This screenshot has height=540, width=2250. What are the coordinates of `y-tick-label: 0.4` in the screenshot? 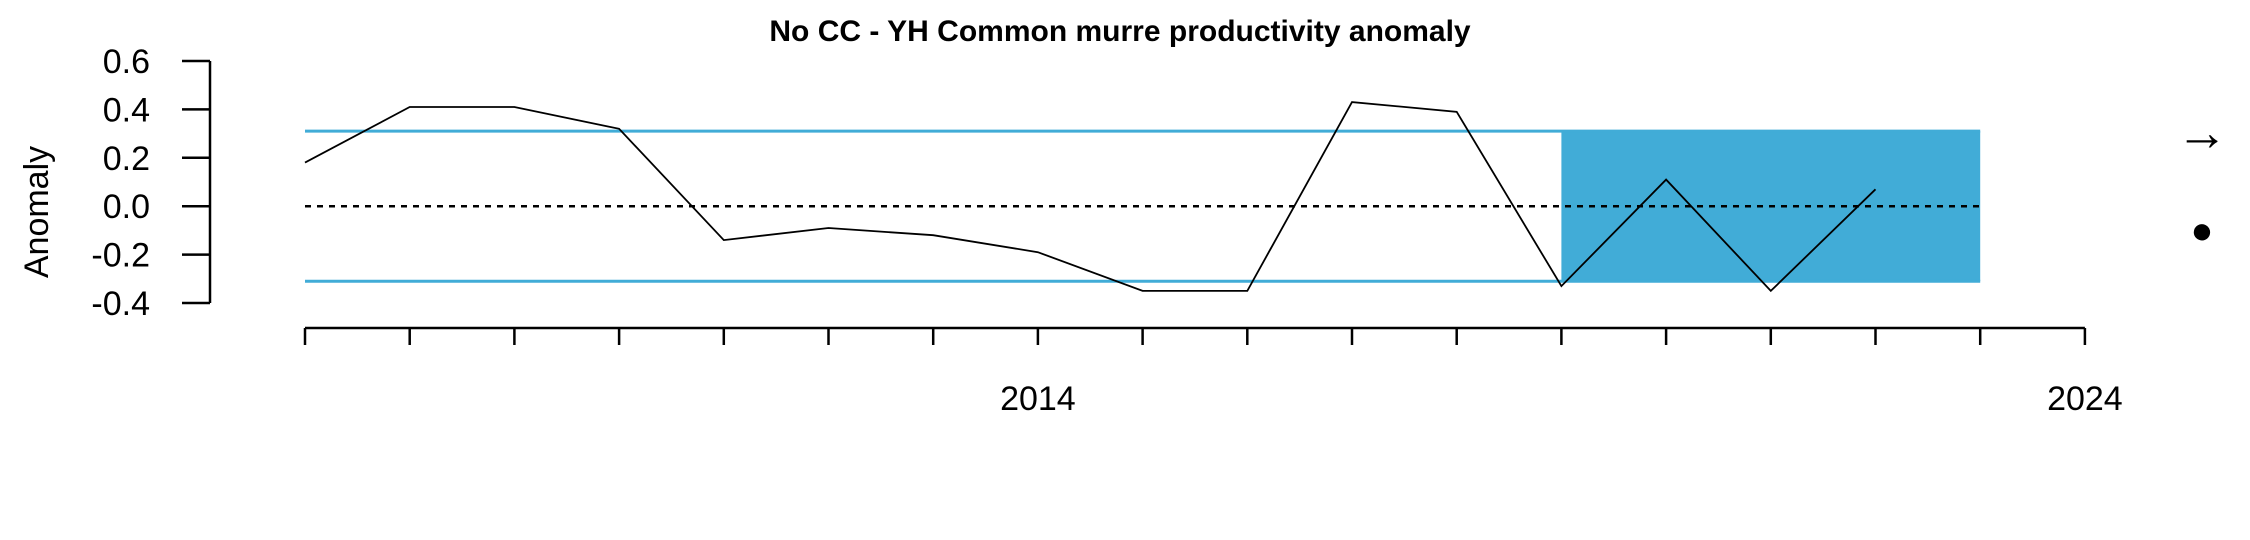 It's located at (126, 110).